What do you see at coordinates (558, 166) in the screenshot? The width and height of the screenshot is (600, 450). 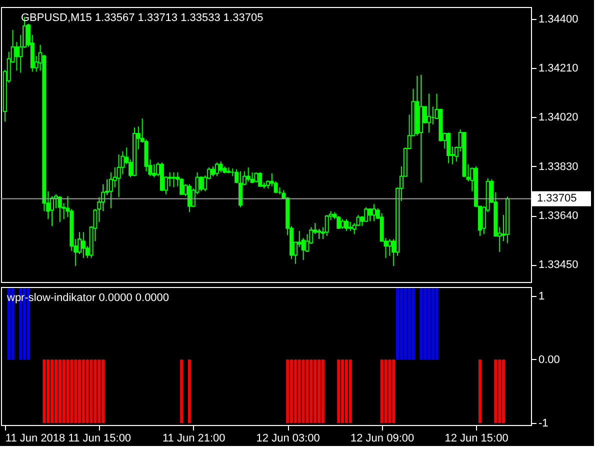 I see `y-tick-label: 1.33830` at bounding box center [558, 166].